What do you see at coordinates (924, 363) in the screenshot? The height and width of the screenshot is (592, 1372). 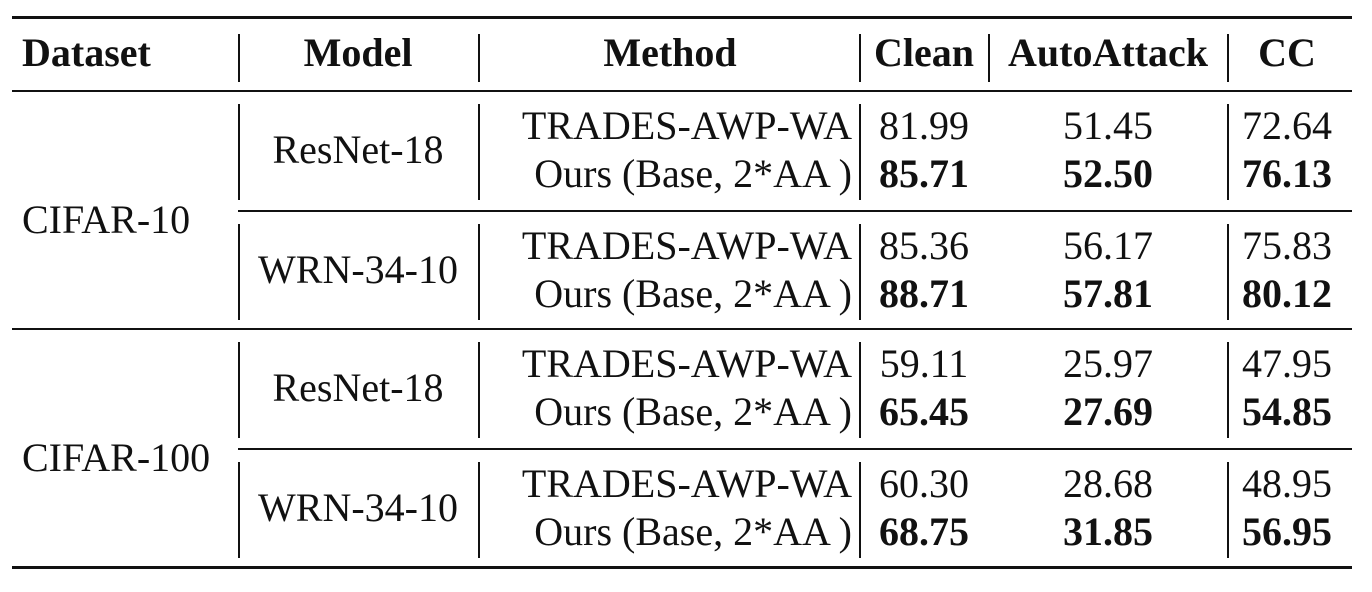 I see `clean-value: 59.11` at bounding box center [924, 363].